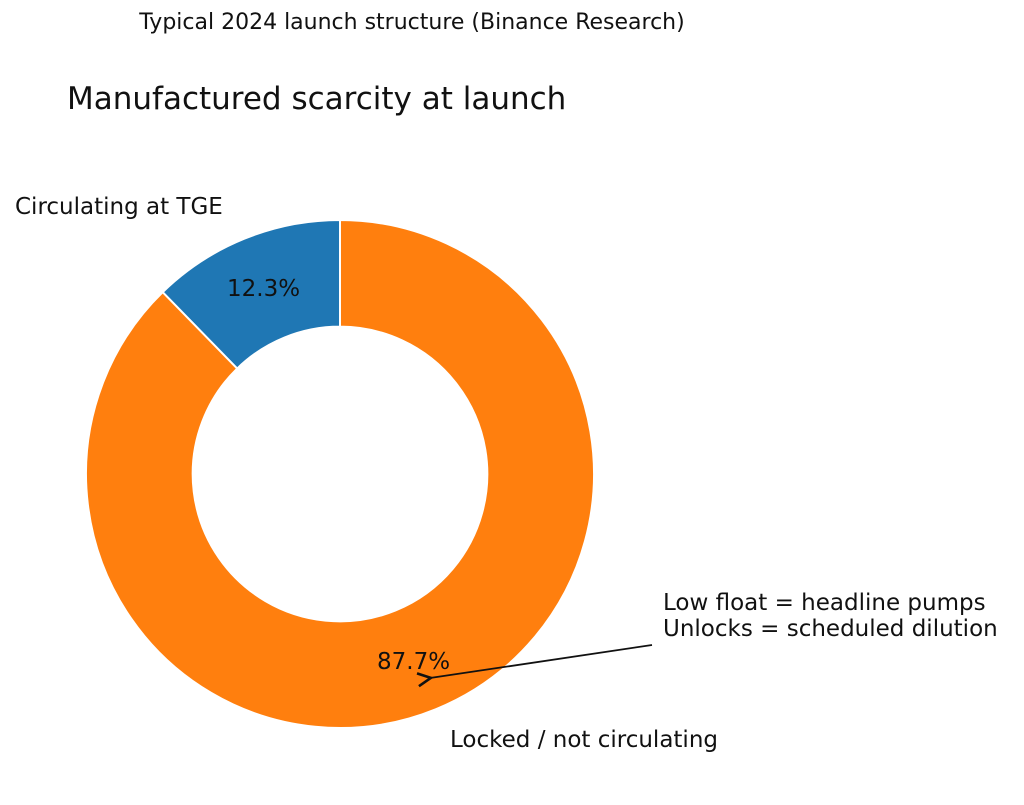  What do you see at coordinates (264, 289) in the screenshot?
I see `slice-pct-circulating: 12.3%` at bounding box center [264, 289].